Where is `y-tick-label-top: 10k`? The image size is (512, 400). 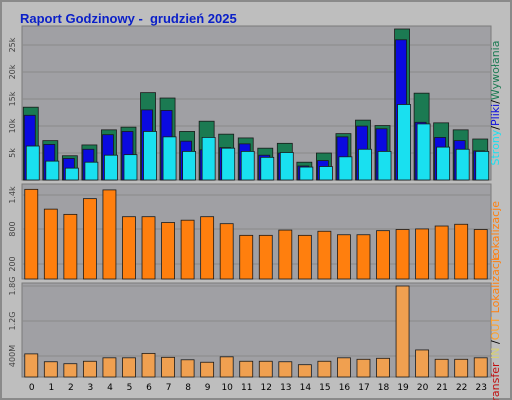
y-tick-label-top: 10k is located at coordinates (12, 125).